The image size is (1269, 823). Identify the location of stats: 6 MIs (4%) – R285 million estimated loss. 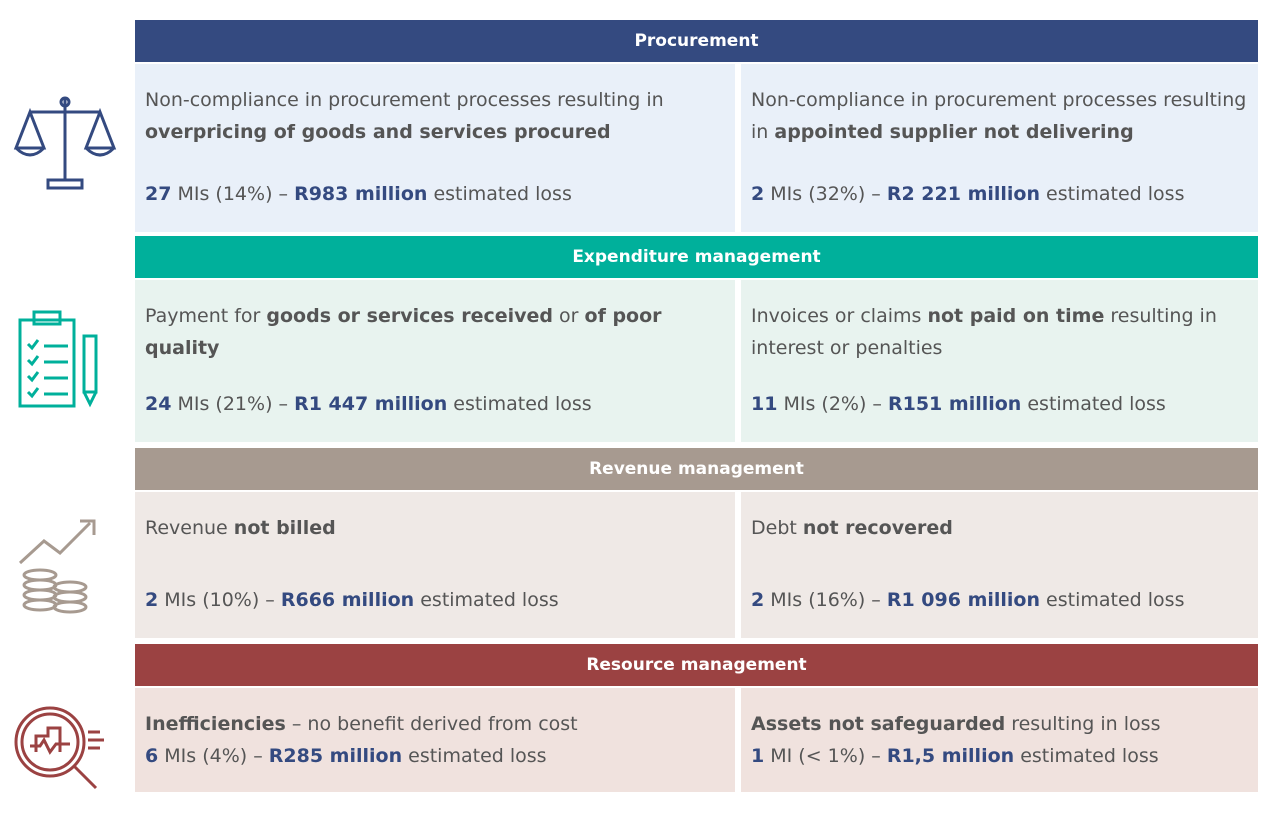
(435, 756).